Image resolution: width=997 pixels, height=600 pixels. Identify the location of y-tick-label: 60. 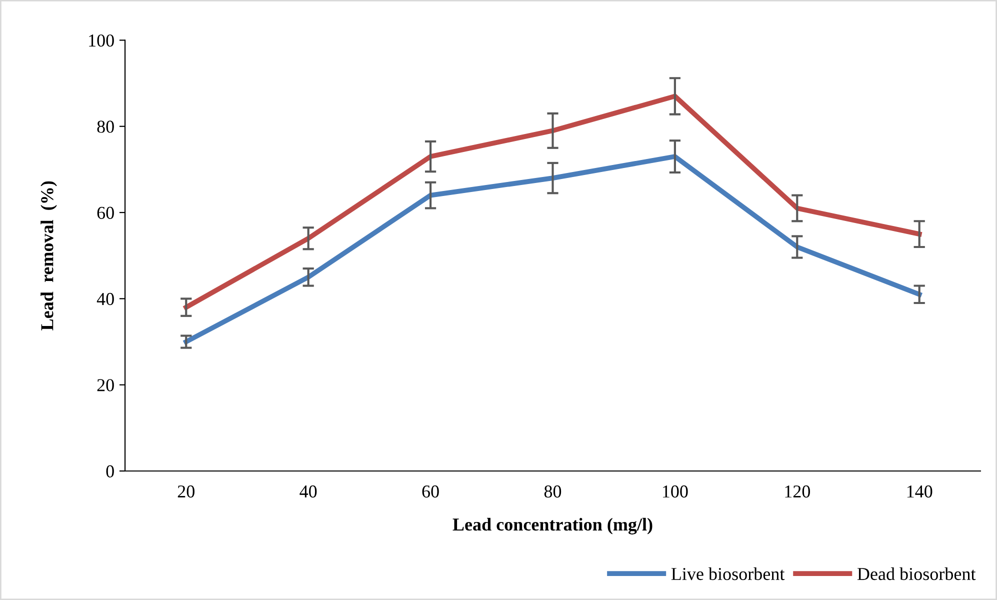
(105, 212).